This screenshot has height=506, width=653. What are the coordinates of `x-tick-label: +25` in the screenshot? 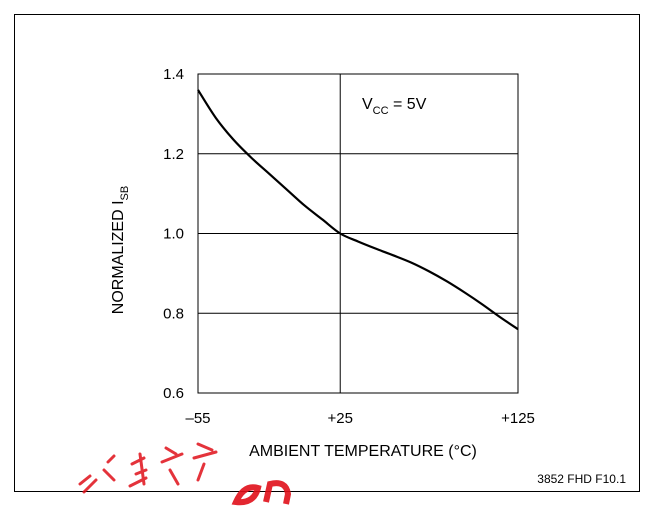 It's located at (339, 418).